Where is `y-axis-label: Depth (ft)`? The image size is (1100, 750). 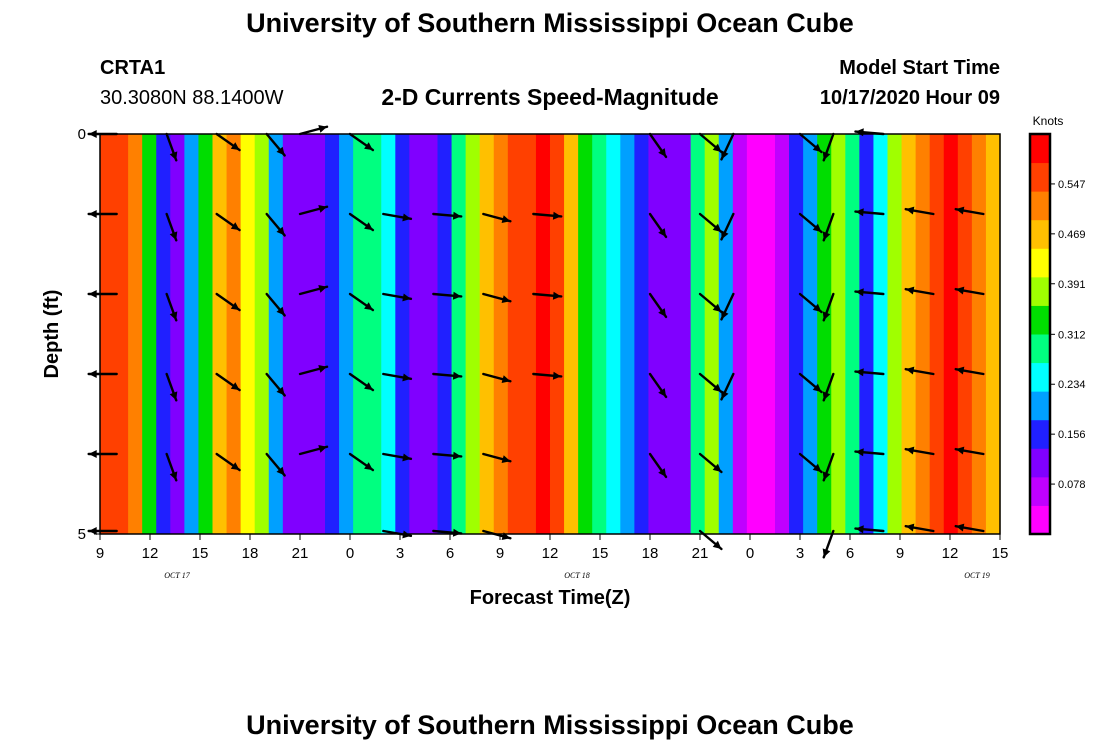
y-axis-label: Depth (ft) is located at coordinates (52, 334).